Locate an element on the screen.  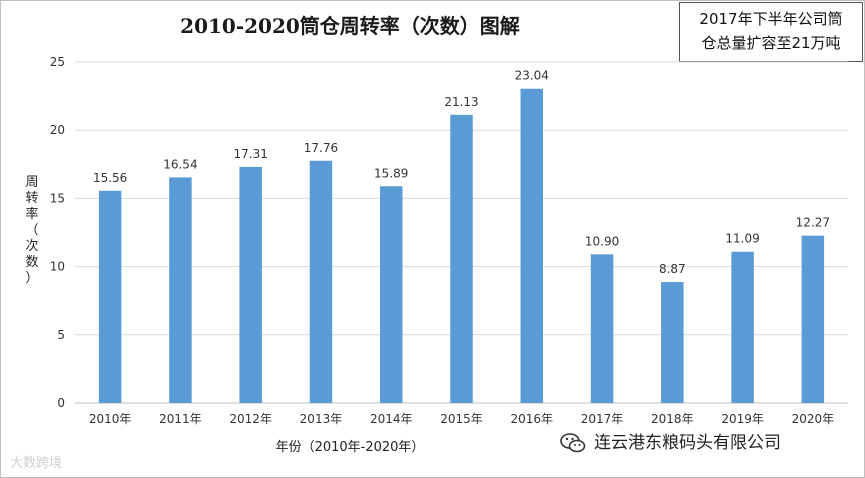
data-label: 17.31 is located at coordinates (251, 154).